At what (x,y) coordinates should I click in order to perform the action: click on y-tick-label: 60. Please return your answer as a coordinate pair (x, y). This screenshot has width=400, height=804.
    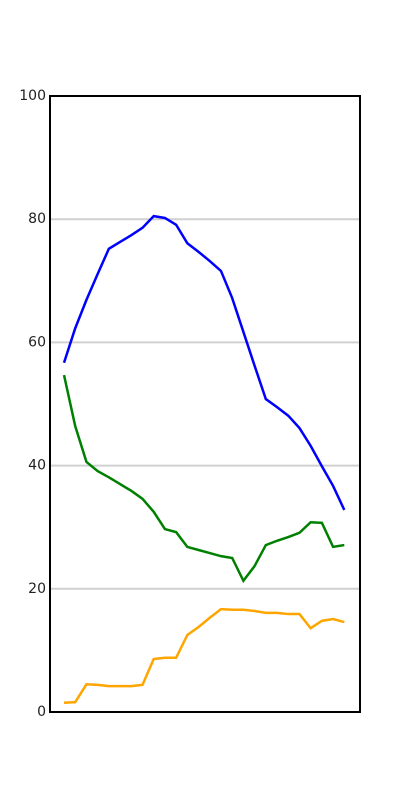
    Looking at the image, I should click on (37, 342).